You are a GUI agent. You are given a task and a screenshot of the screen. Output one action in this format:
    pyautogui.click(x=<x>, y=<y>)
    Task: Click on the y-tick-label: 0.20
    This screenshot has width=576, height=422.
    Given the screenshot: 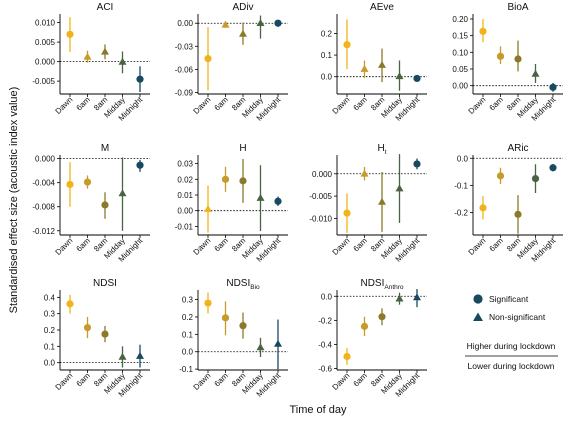 What is the action you would take?
    pyautogui.click(x=460, y=19)
    